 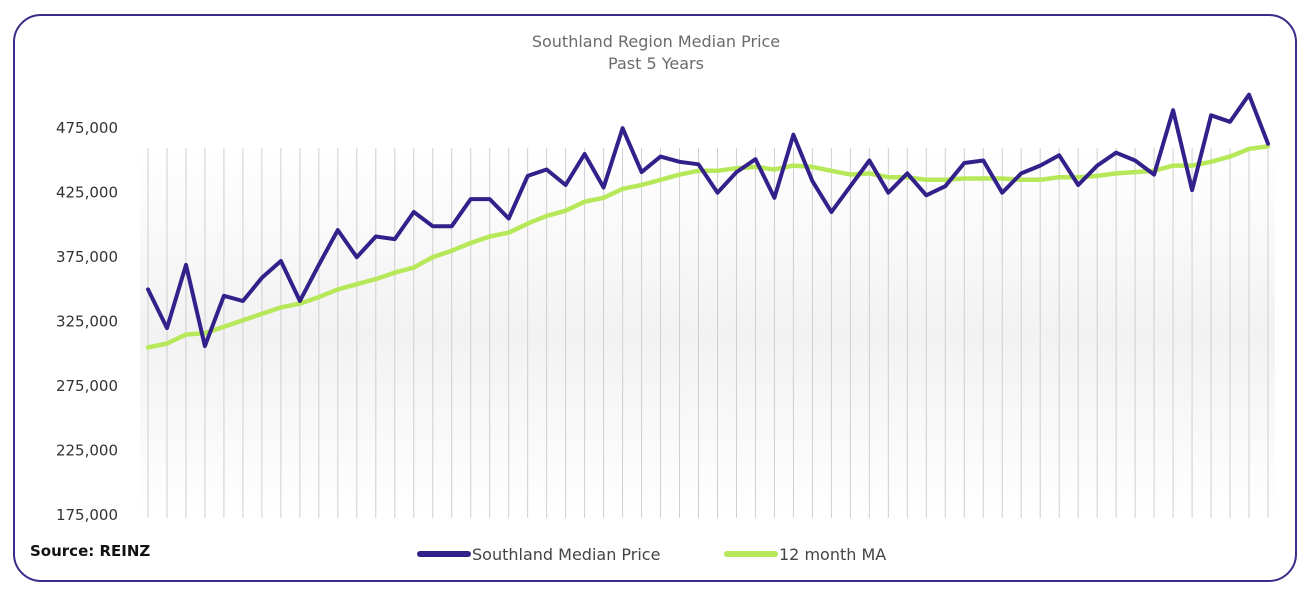 I want to click on chart-subtitle: Past 5 Years, so click(x=656, y=63).